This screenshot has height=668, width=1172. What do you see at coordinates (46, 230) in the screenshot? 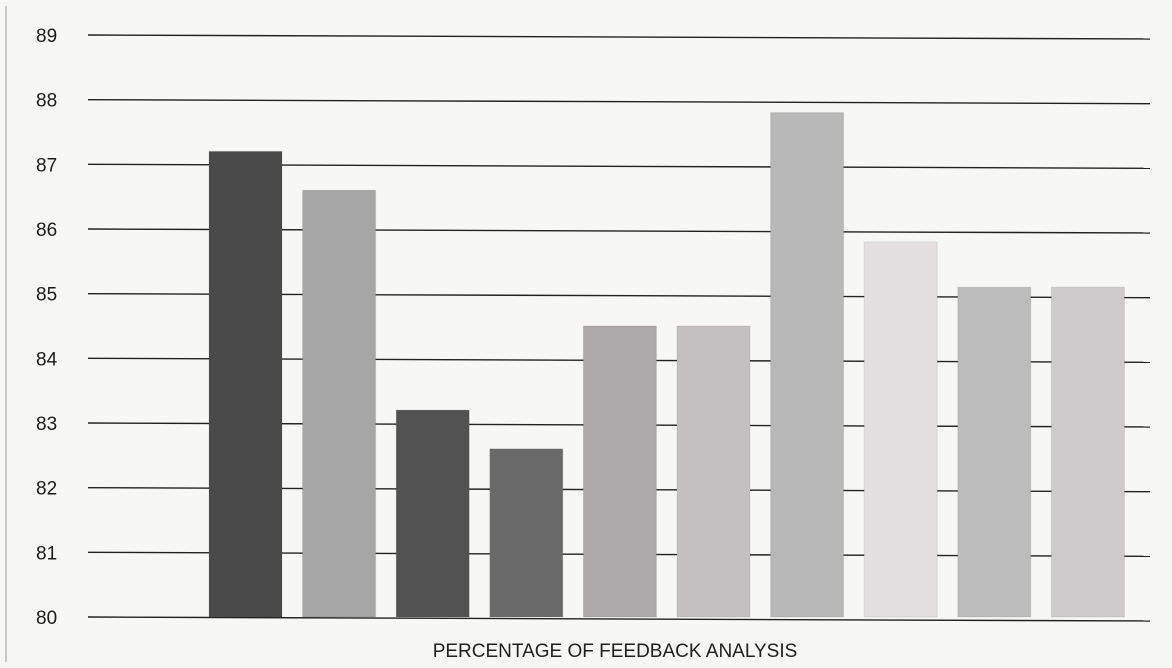
I see `y-tick-label: 86` at bounding box center [46, 230].